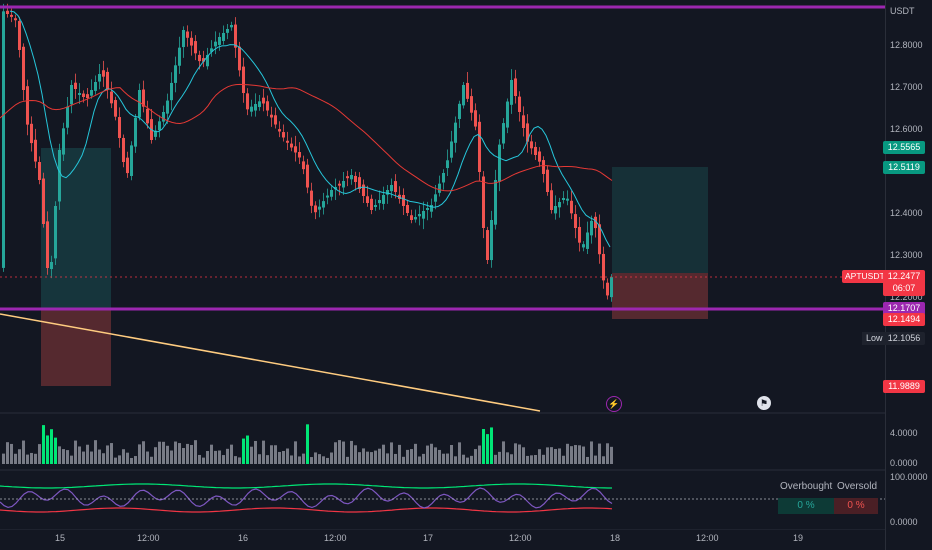 The height and width of the screenshot is (550, 932). I want to click on time-label: 19, so click(798, 538).